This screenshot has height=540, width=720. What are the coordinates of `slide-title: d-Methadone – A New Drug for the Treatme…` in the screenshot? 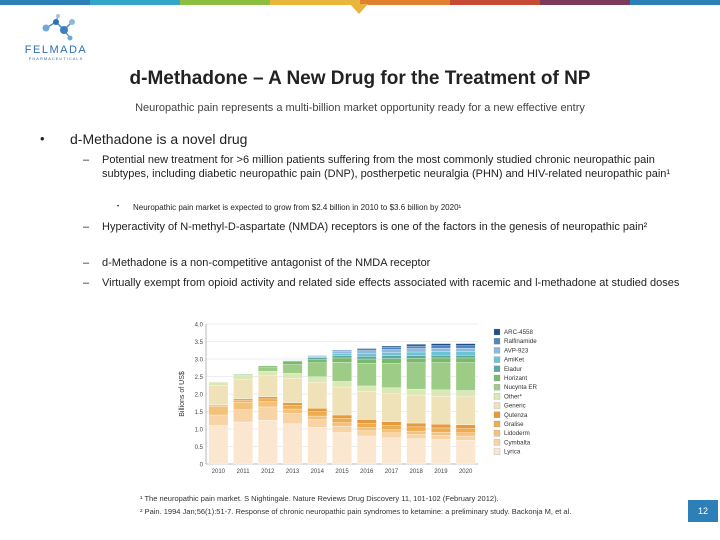 It's located at (360, 78).